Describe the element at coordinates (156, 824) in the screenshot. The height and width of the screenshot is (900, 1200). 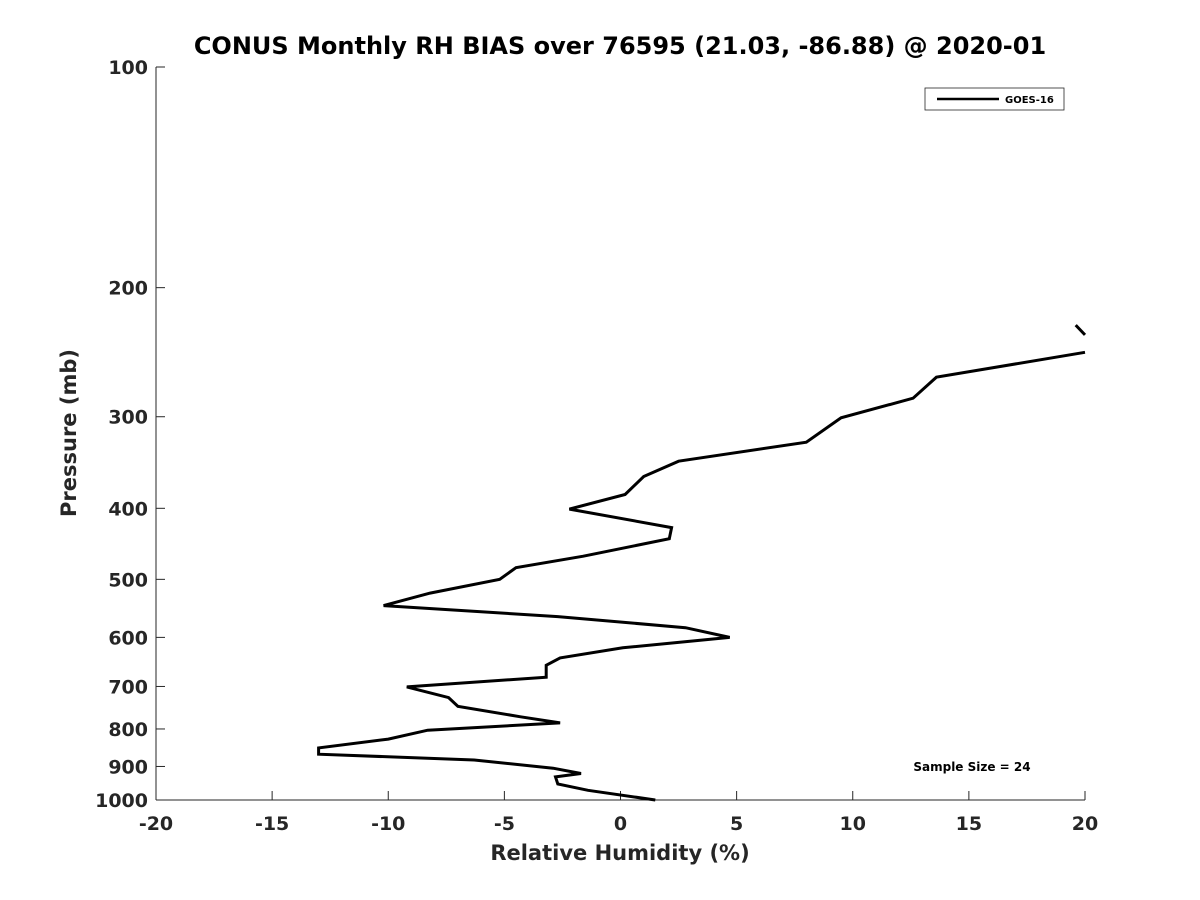
I see `x-tick-label: -20` at that location.